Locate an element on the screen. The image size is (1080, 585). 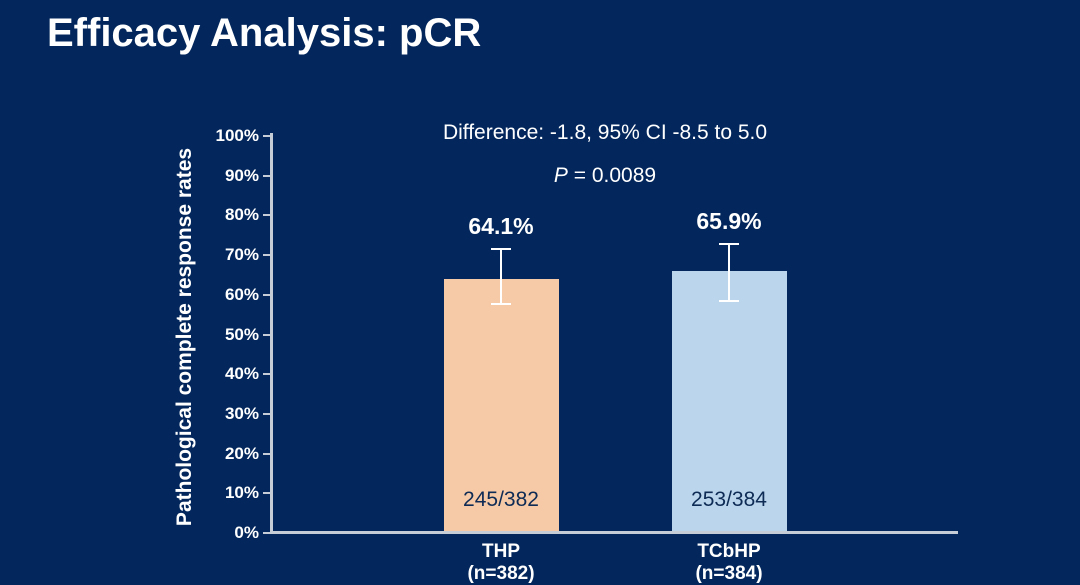
x-axis-label-tcbhp: TCbHP (n=384) is located at coordinates (729, 563).